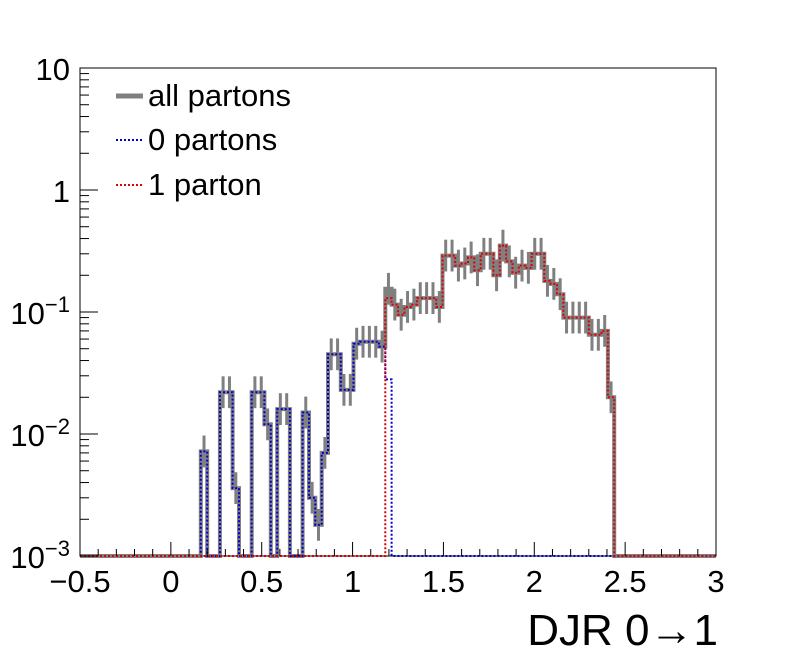 The width and height of the screenshot is (796, 672). What do you see at coordinates (79, 581) in the screenshot?
I see `x-tick-label: −0.5` at bounding box center [79, 581].